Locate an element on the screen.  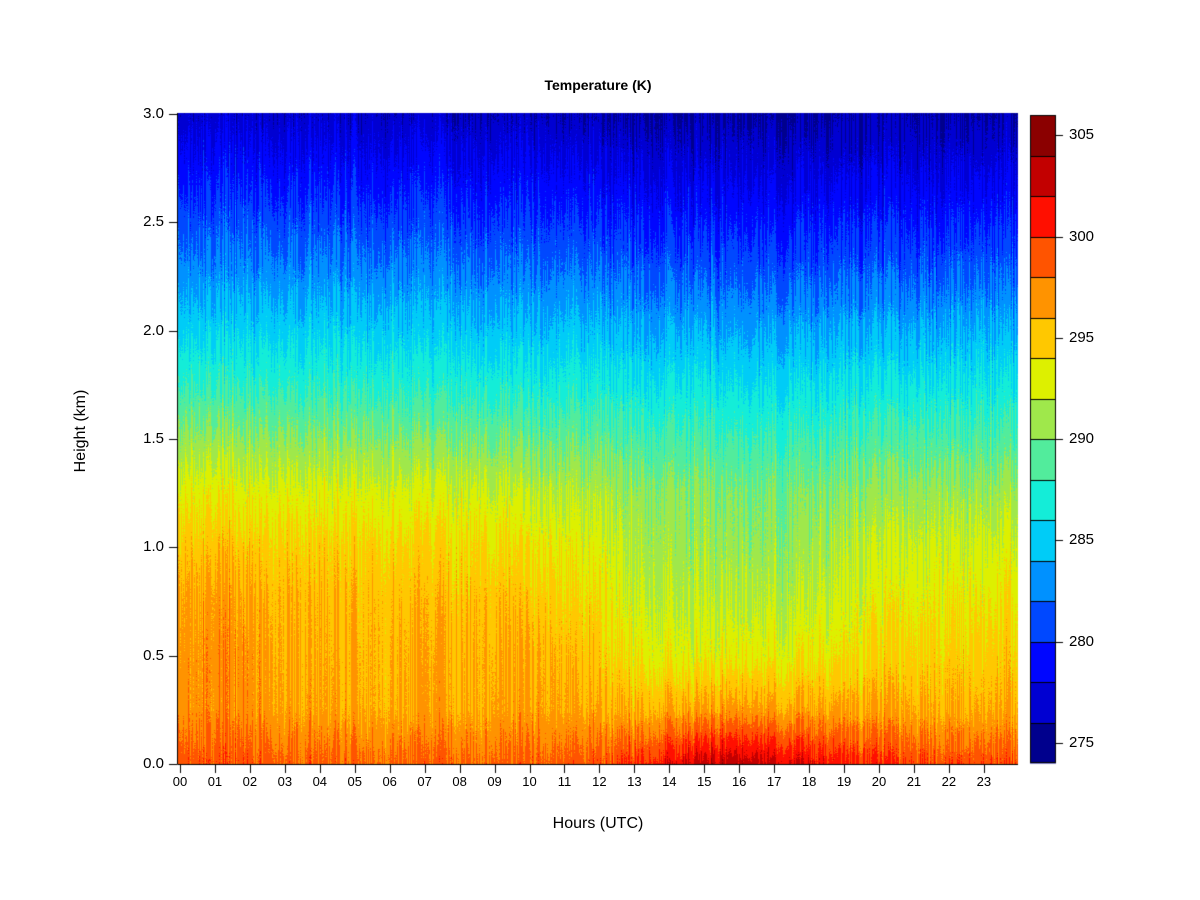
colorbar-tick-label: 300 is located at coordinates (1082, 236).